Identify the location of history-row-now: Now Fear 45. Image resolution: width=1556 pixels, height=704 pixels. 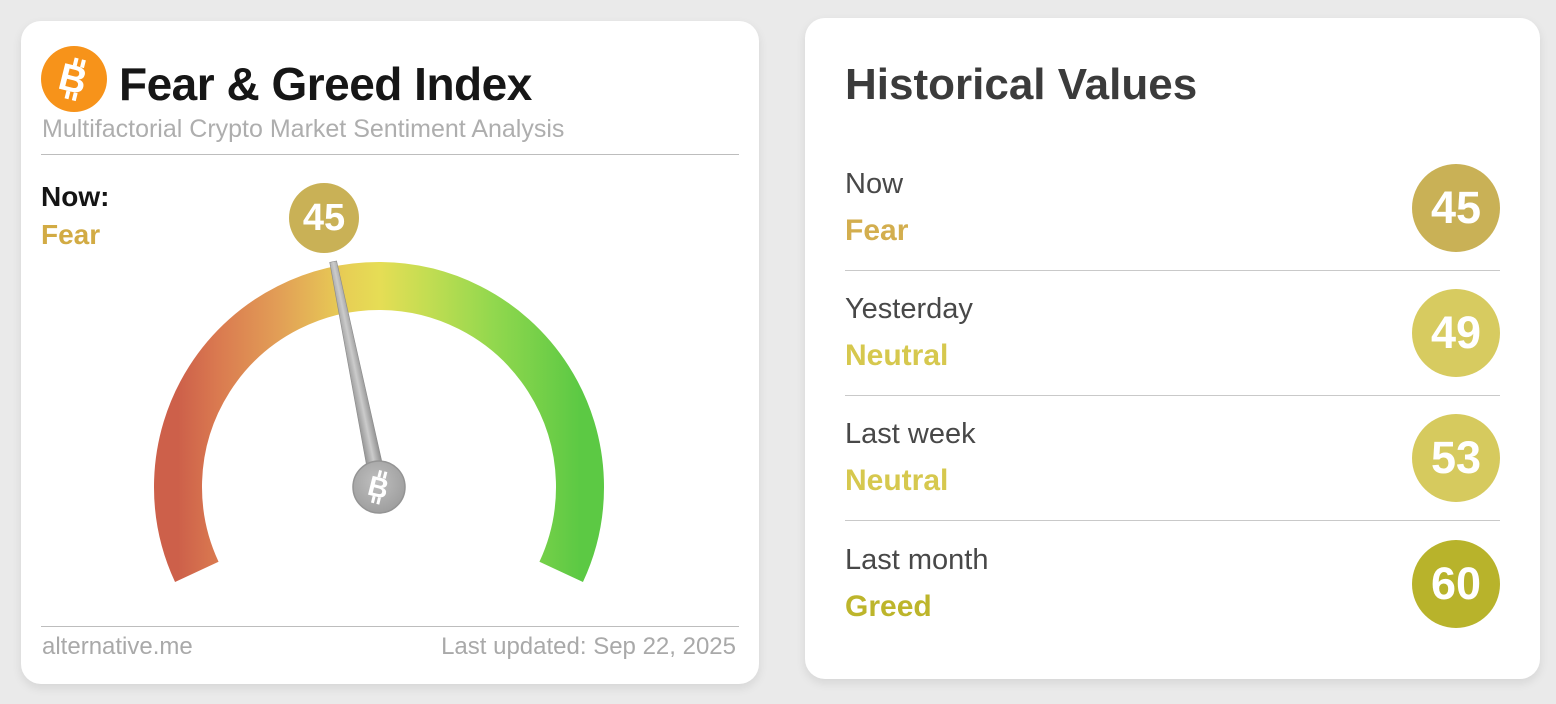
(1172, 208).